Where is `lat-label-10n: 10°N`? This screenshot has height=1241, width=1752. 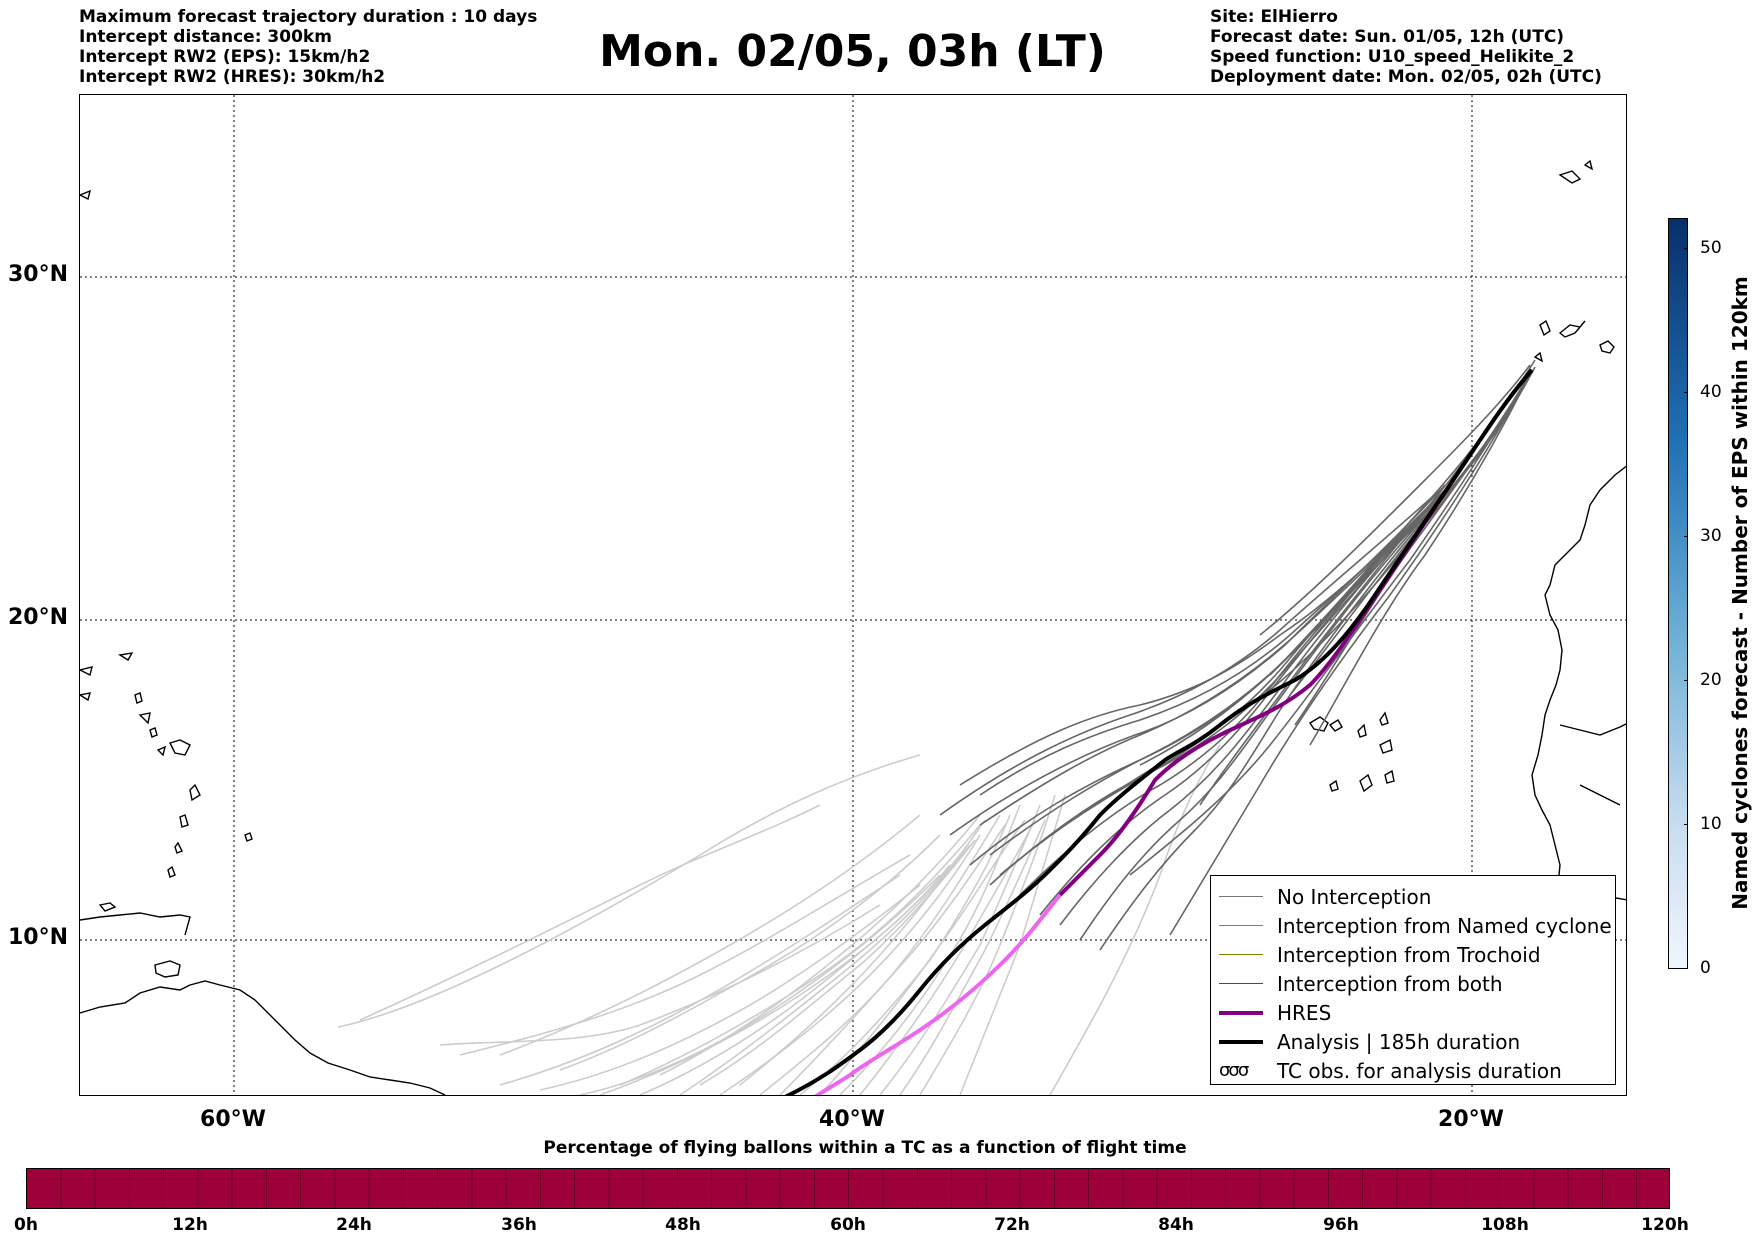 lat-label-10n: 10°N is located at coordinates (38, 937).